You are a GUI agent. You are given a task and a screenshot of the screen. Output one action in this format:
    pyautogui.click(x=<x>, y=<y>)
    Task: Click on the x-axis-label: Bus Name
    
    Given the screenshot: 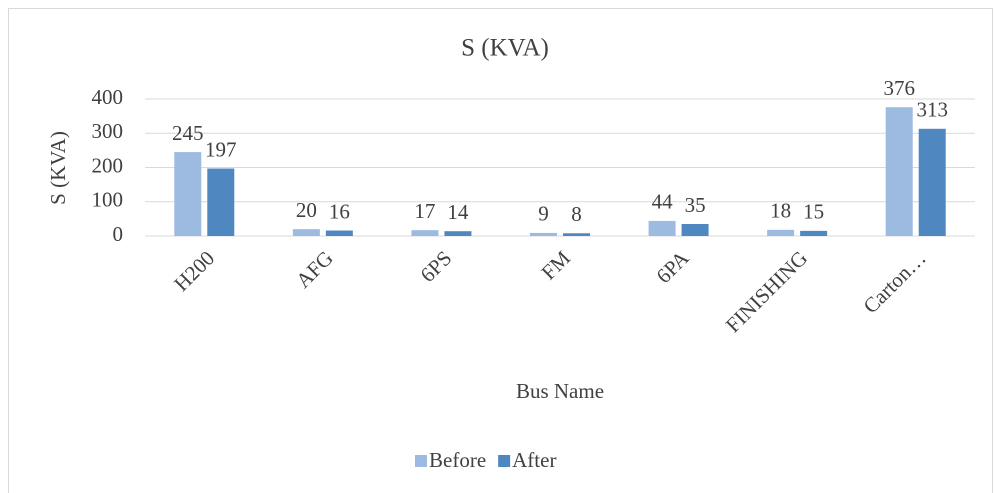 What is the action you would take?
    pyautogui.click(x=560, y=391)
    